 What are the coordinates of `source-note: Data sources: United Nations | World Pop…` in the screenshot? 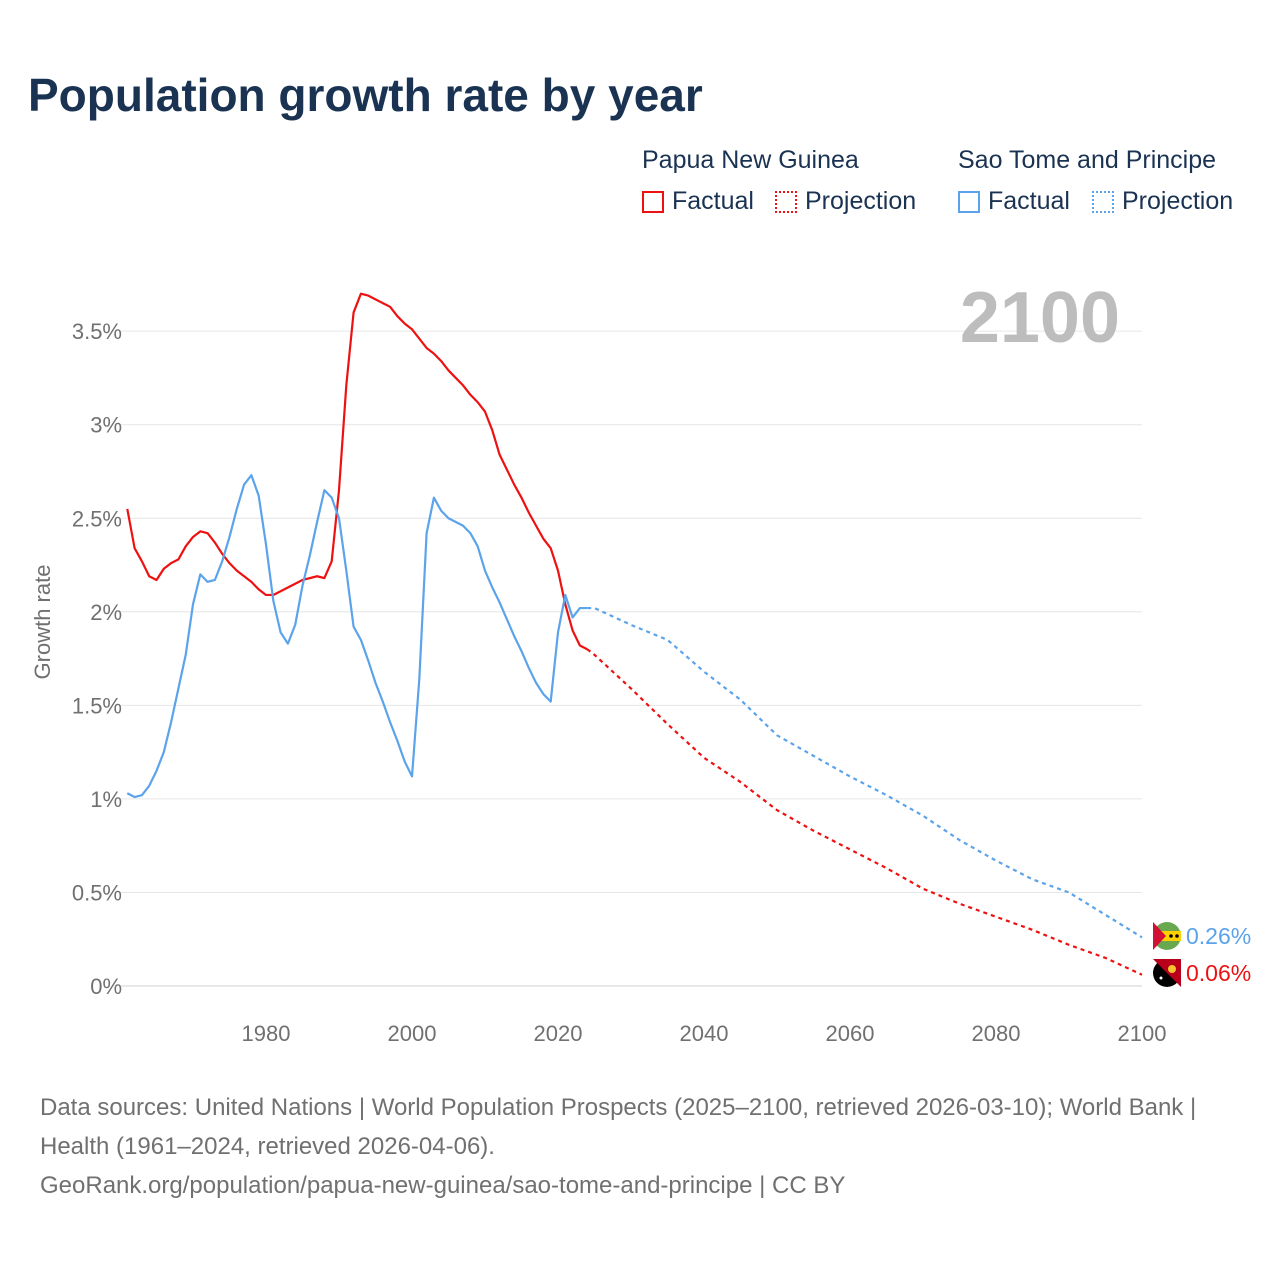 It's located at (640, 1146).